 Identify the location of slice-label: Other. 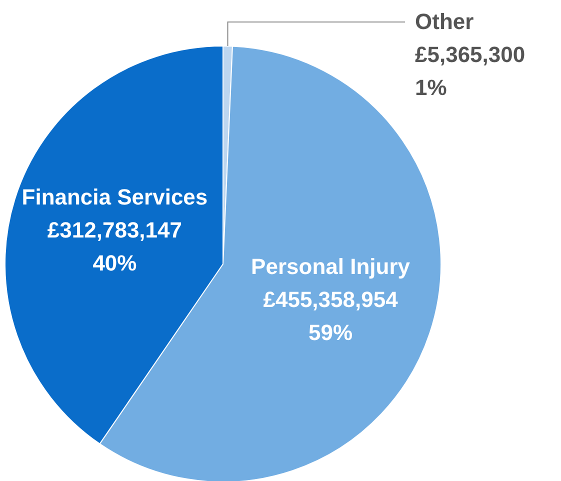
(444, 21).